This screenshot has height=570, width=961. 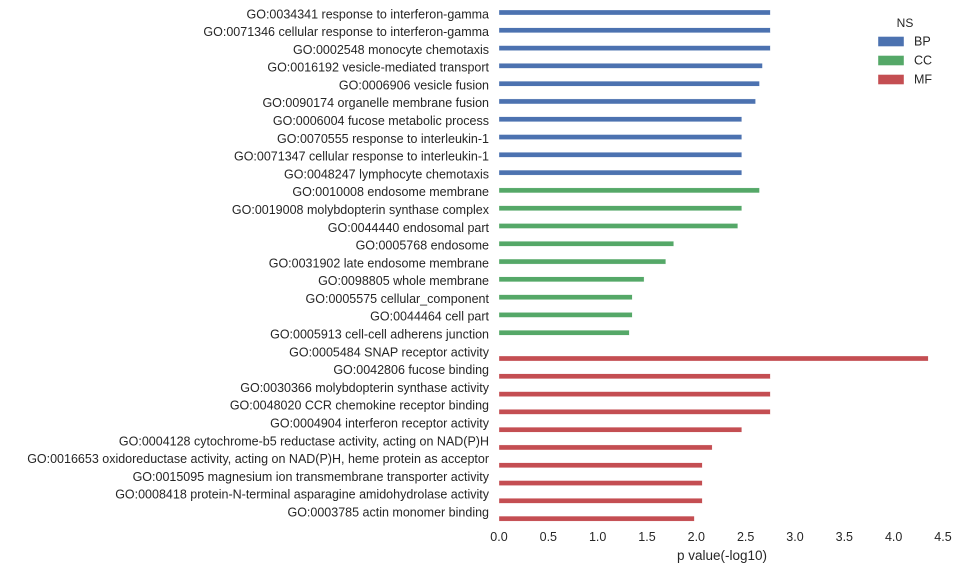 What do you see at coordinates (794, 537) in the screenshot?
I see `x-tick-label: 3.0` at bounding box center [794, 537].